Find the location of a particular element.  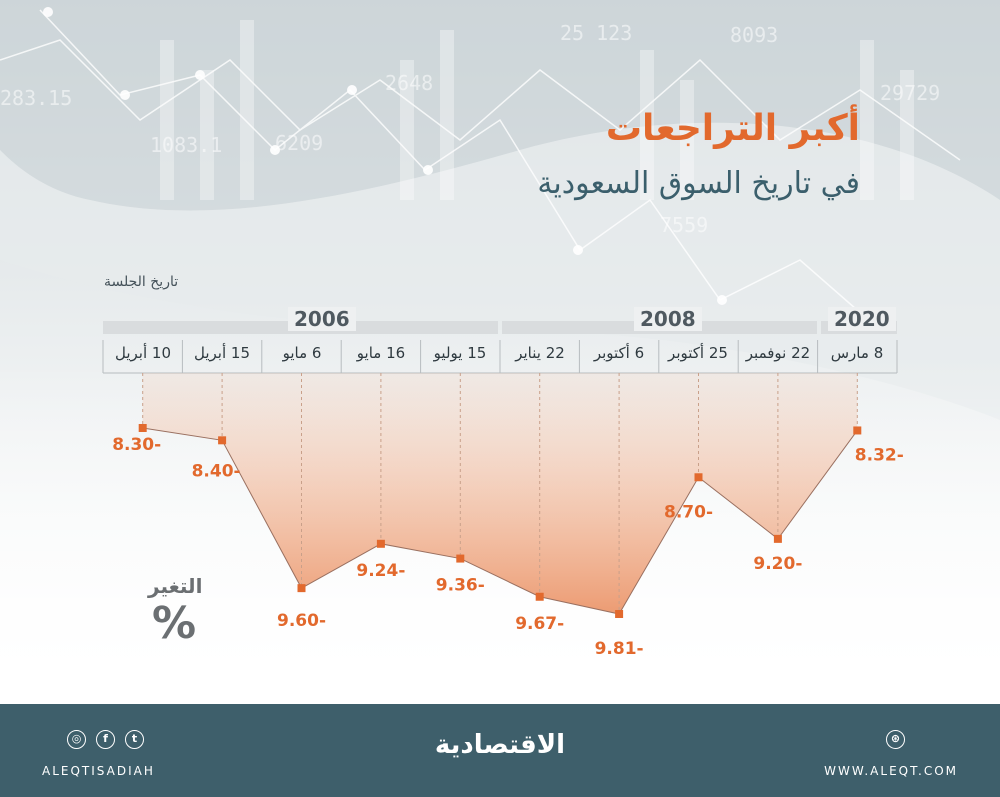

footer-website: WWW.ALEQT.COM is located at coordinates (891, 771).